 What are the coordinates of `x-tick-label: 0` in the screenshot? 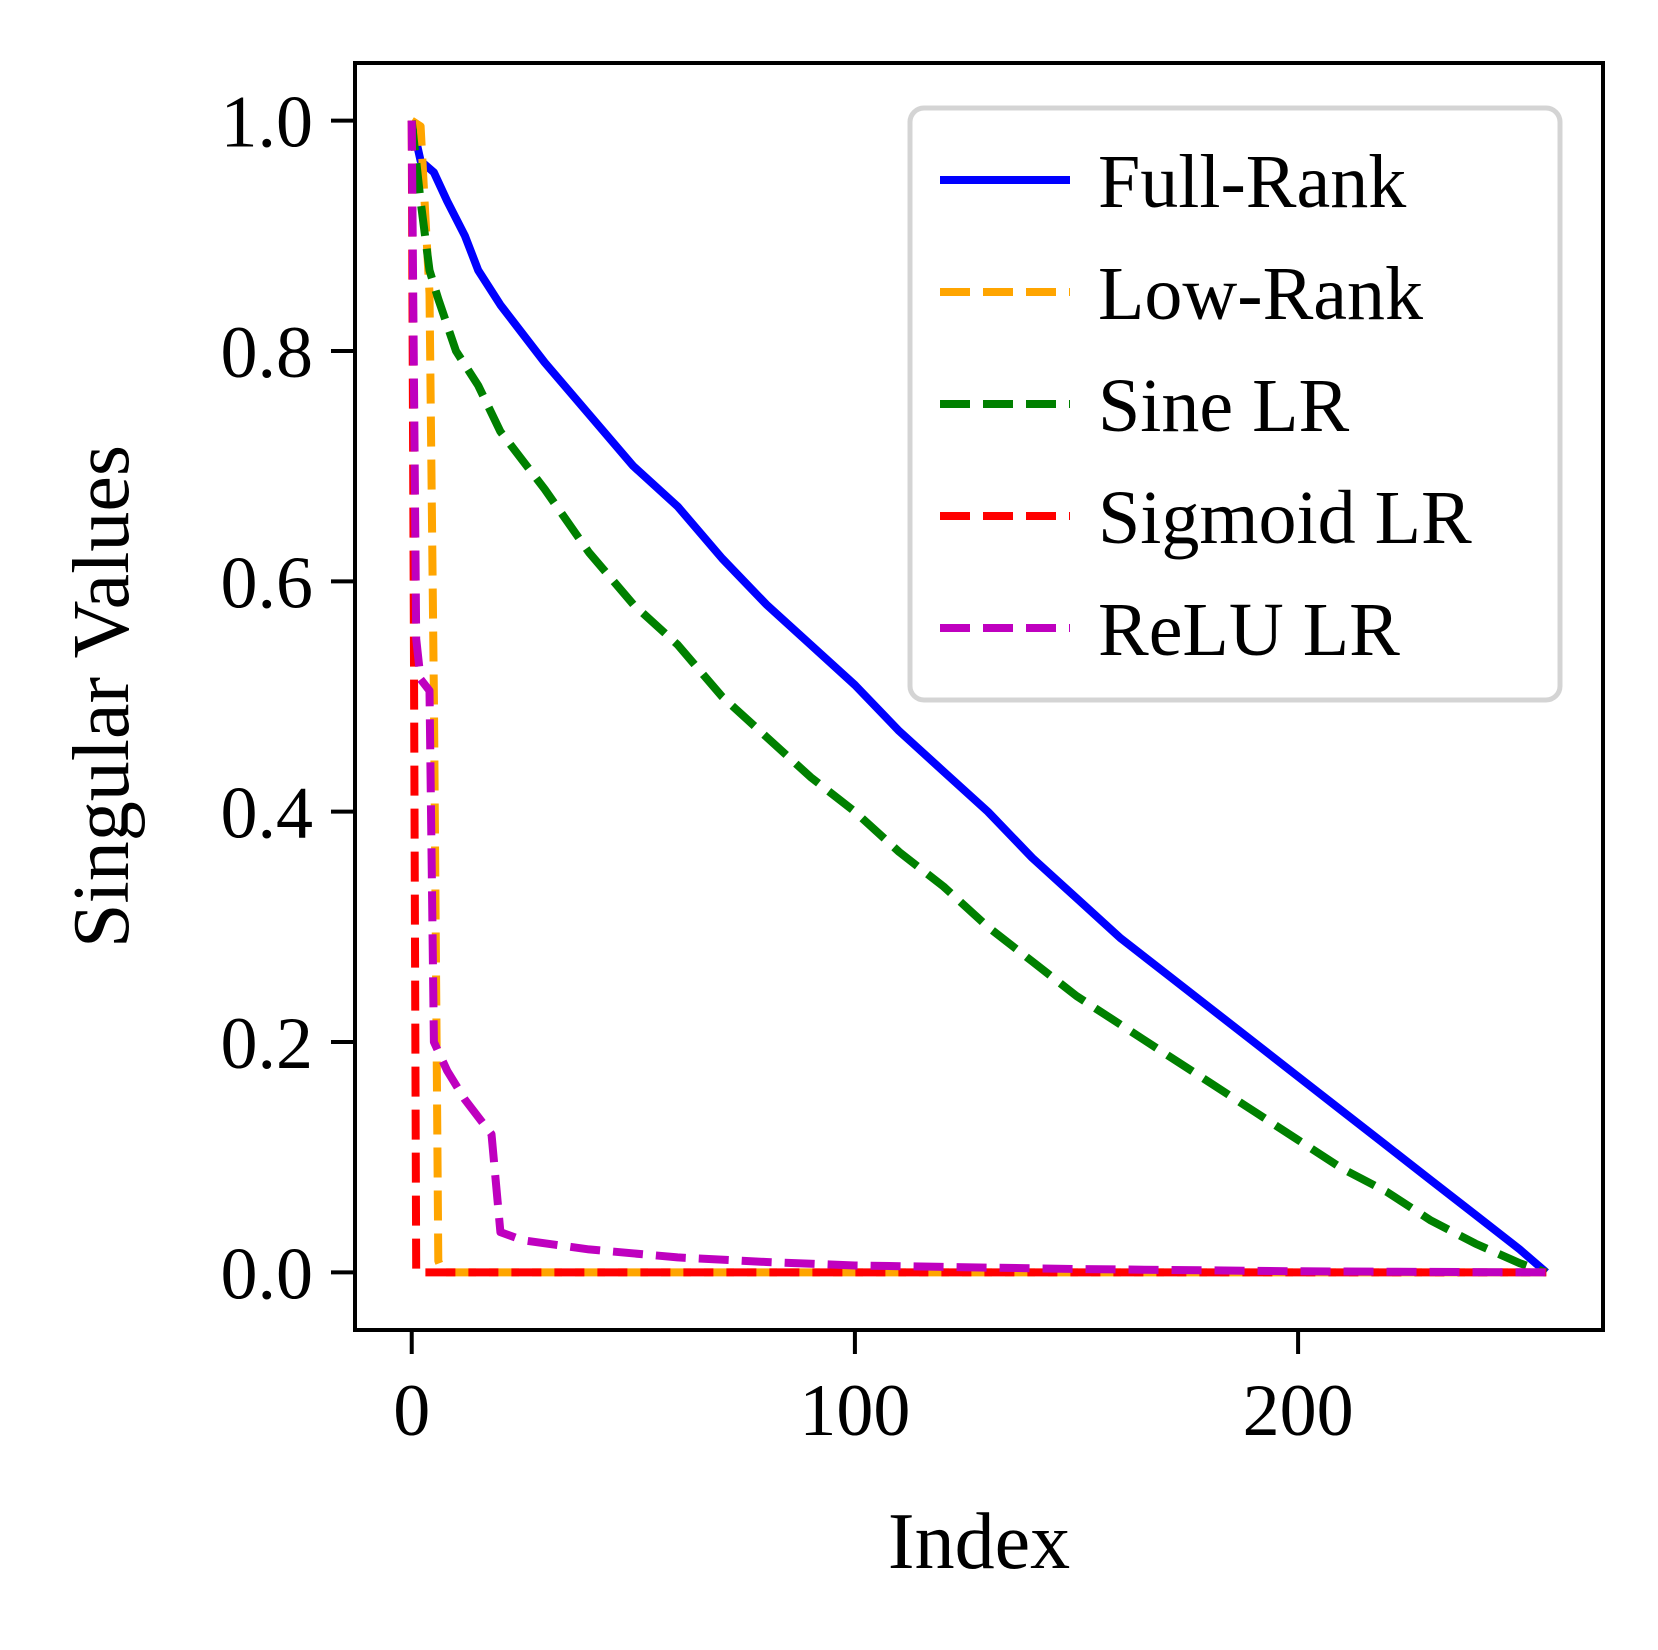 It's located at (411, 1411).